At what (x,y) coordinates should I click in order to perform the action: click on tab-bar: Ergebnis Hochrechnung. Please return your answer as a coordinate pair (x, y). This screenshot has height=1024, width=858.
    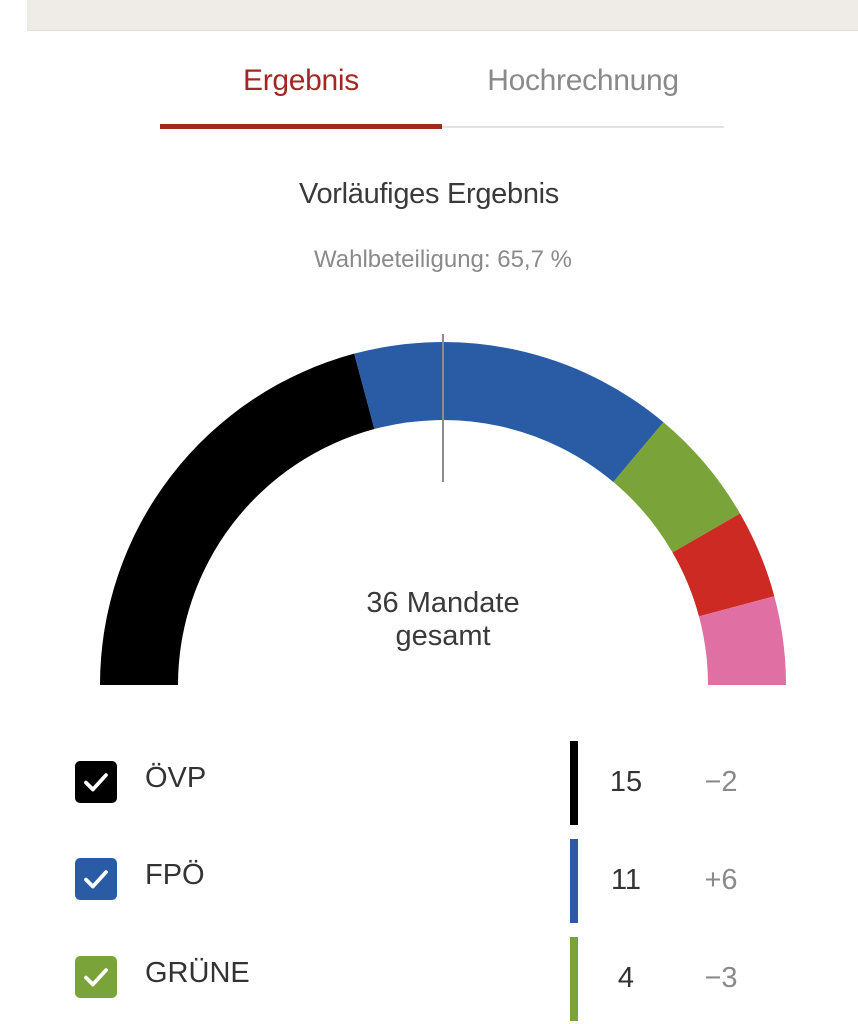
    Looking at the image, I should click on (442, 91).